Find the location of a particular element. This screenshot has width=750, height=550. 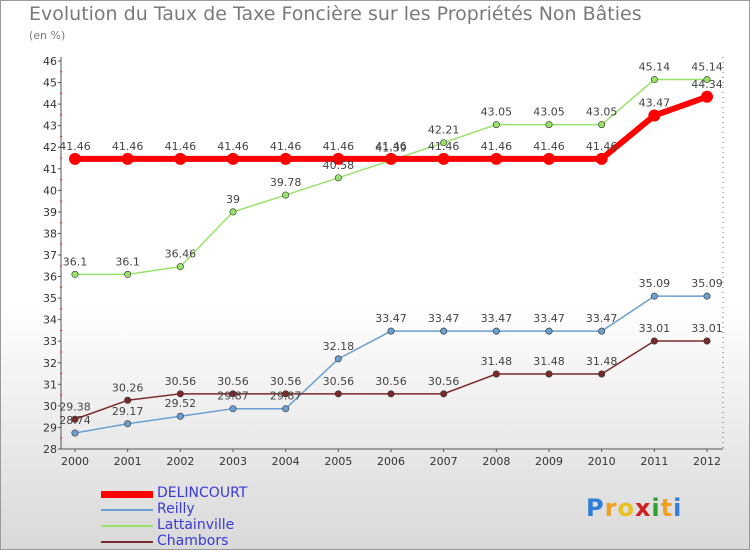

y-tick-label: 30 is located at coordinates (50, 406).